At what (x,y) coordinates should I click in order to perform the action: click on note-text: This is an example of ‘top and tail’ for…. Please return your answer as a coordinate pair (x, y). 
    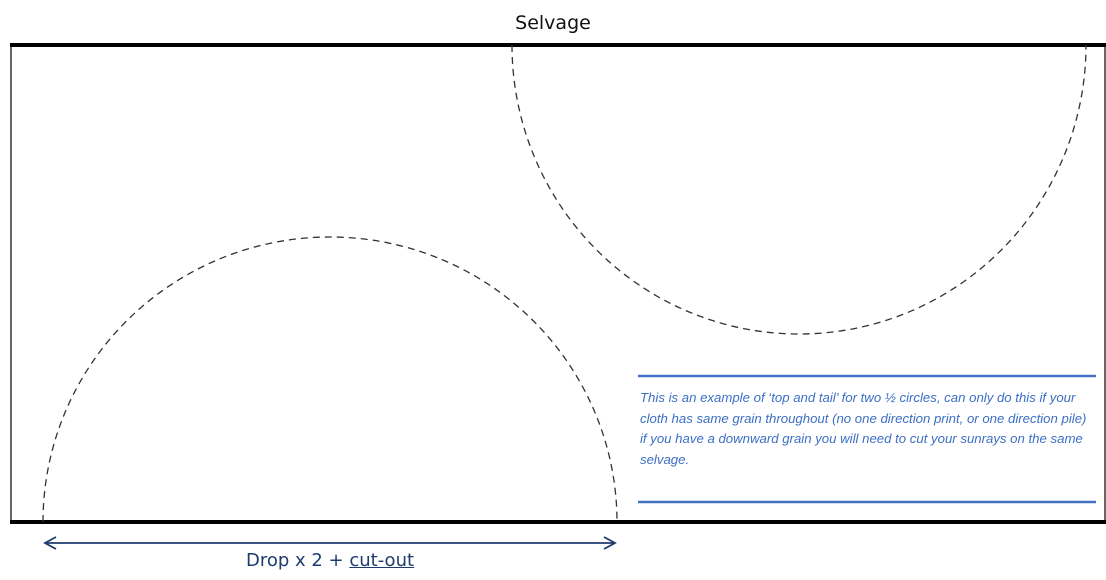
    Looking at the image, I should click on (863, 428).